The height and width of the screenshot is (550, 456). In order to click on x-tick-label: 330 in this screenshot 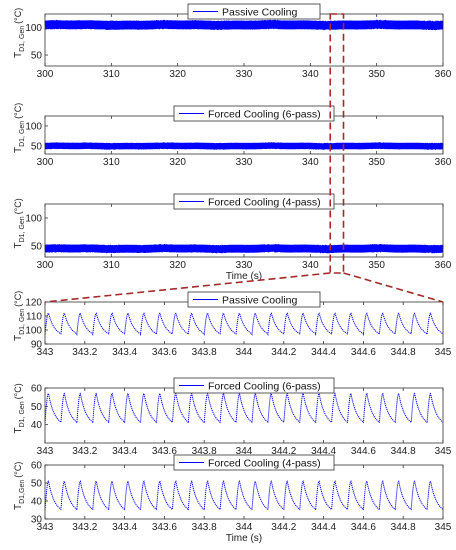, I will do `click(244, 162)`.